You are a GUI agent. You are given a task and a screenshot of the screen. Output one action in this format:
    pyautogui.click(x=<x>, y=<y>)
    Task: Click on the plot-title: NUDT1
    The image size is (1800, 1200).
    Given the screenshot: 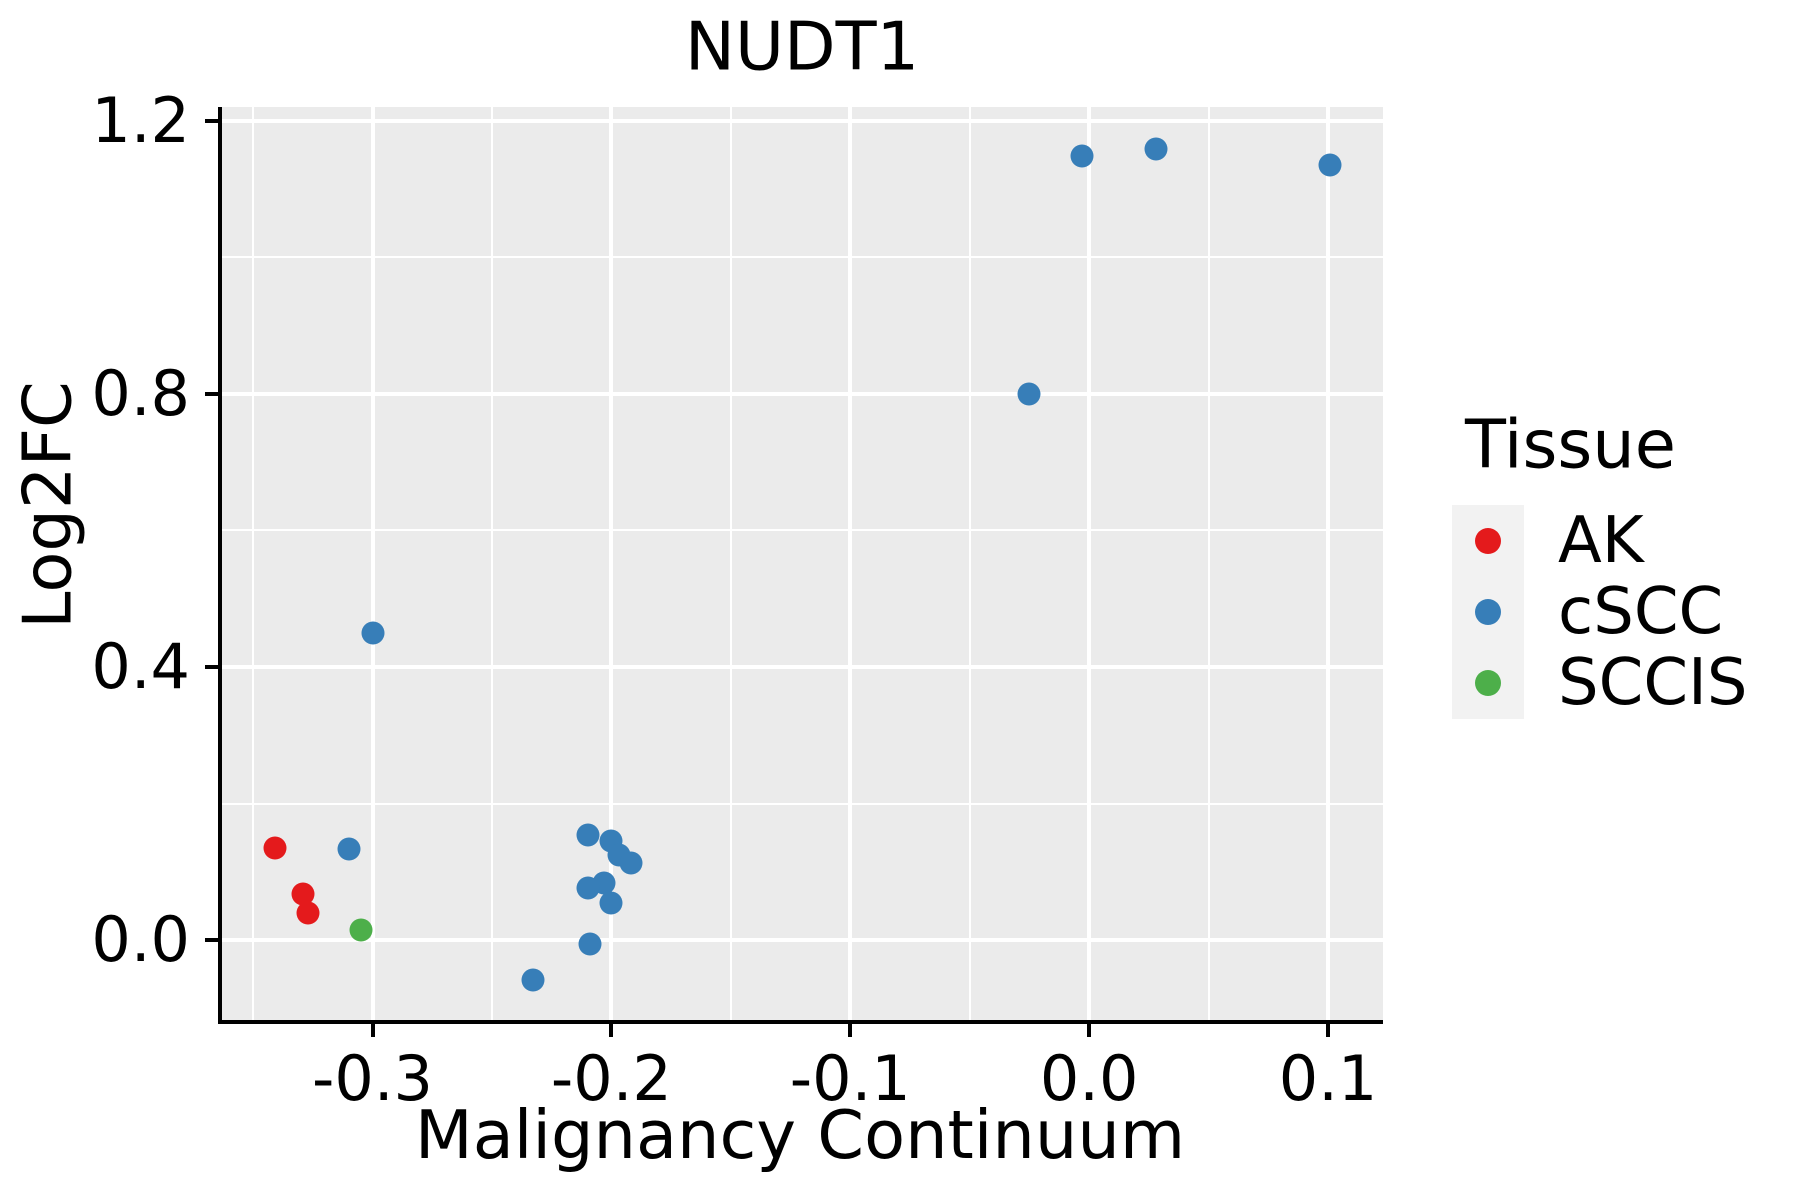 What is the action you would take?
    pyautogui.click(x=802, y=46)
    